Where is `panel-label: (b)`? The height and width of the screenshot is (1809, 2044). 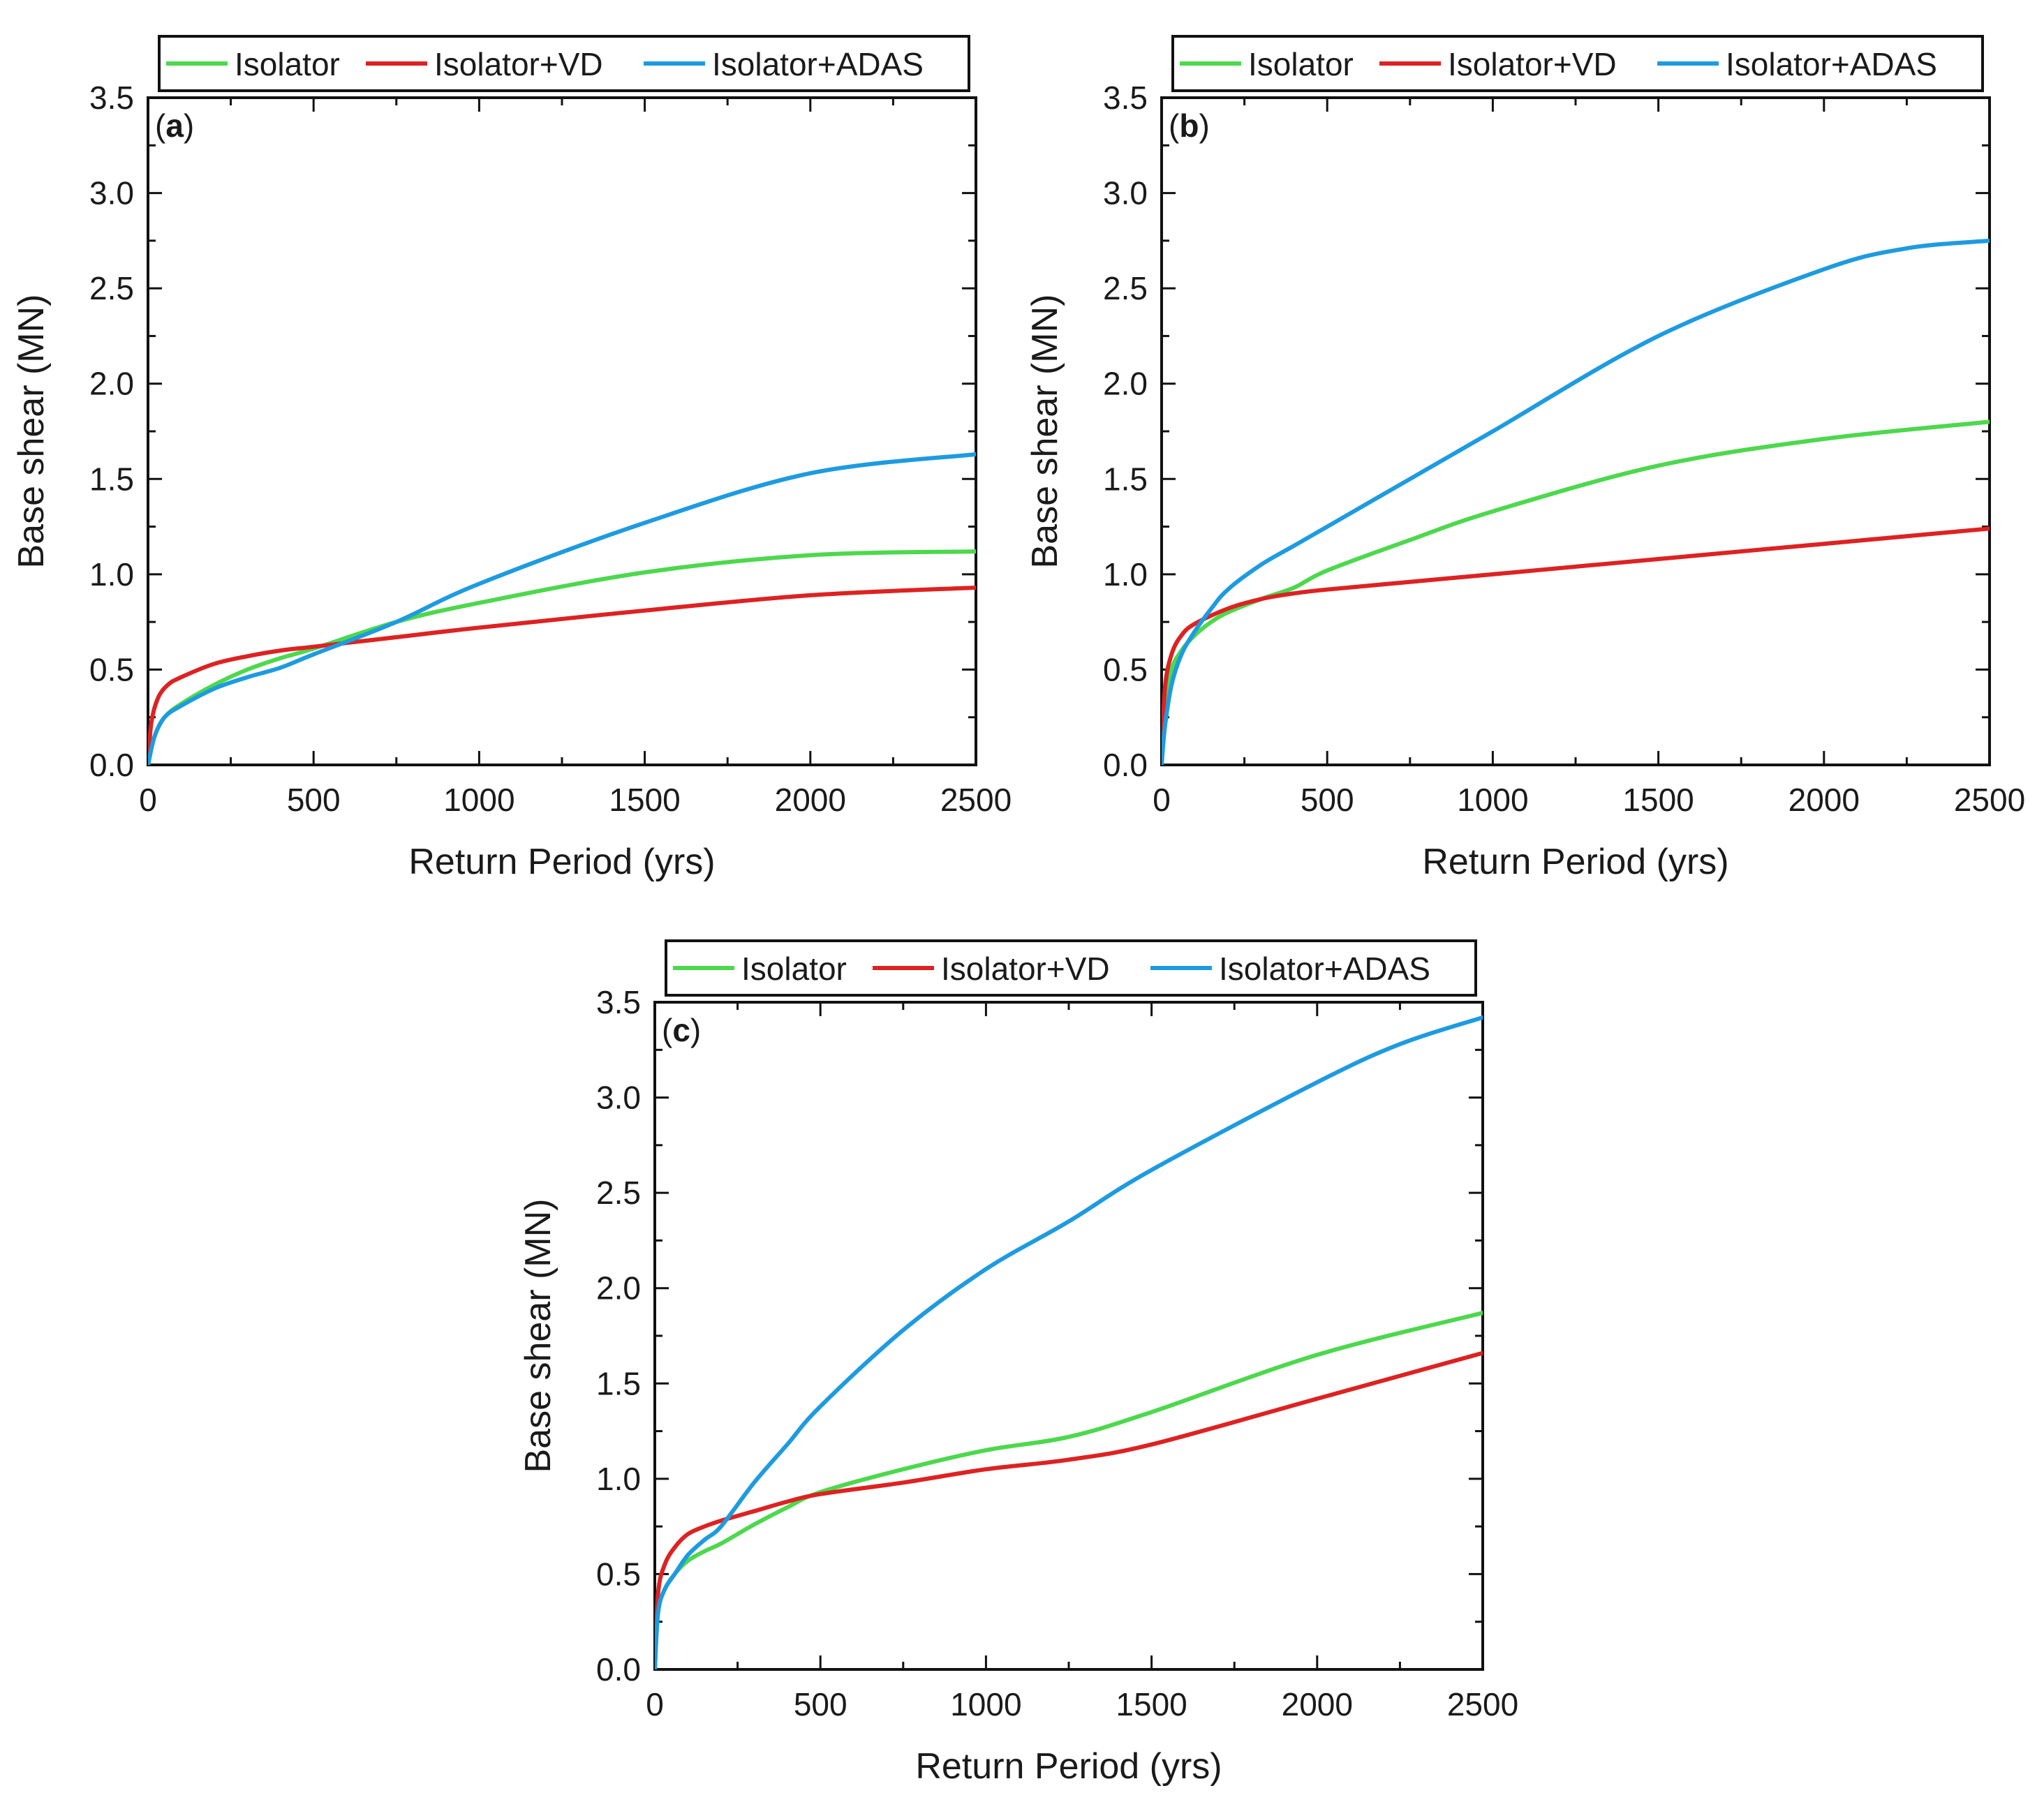
panel-label: (b) is located at coordinates (1189, 125).